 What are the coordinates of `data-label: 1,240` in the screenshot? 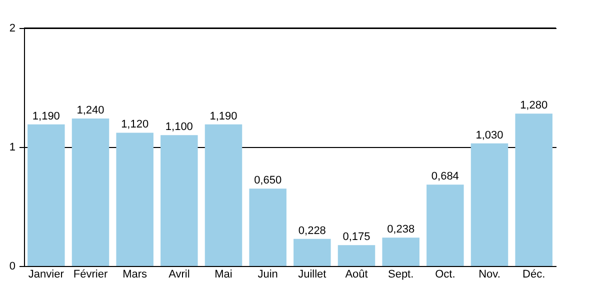 It's located at (90, 110).